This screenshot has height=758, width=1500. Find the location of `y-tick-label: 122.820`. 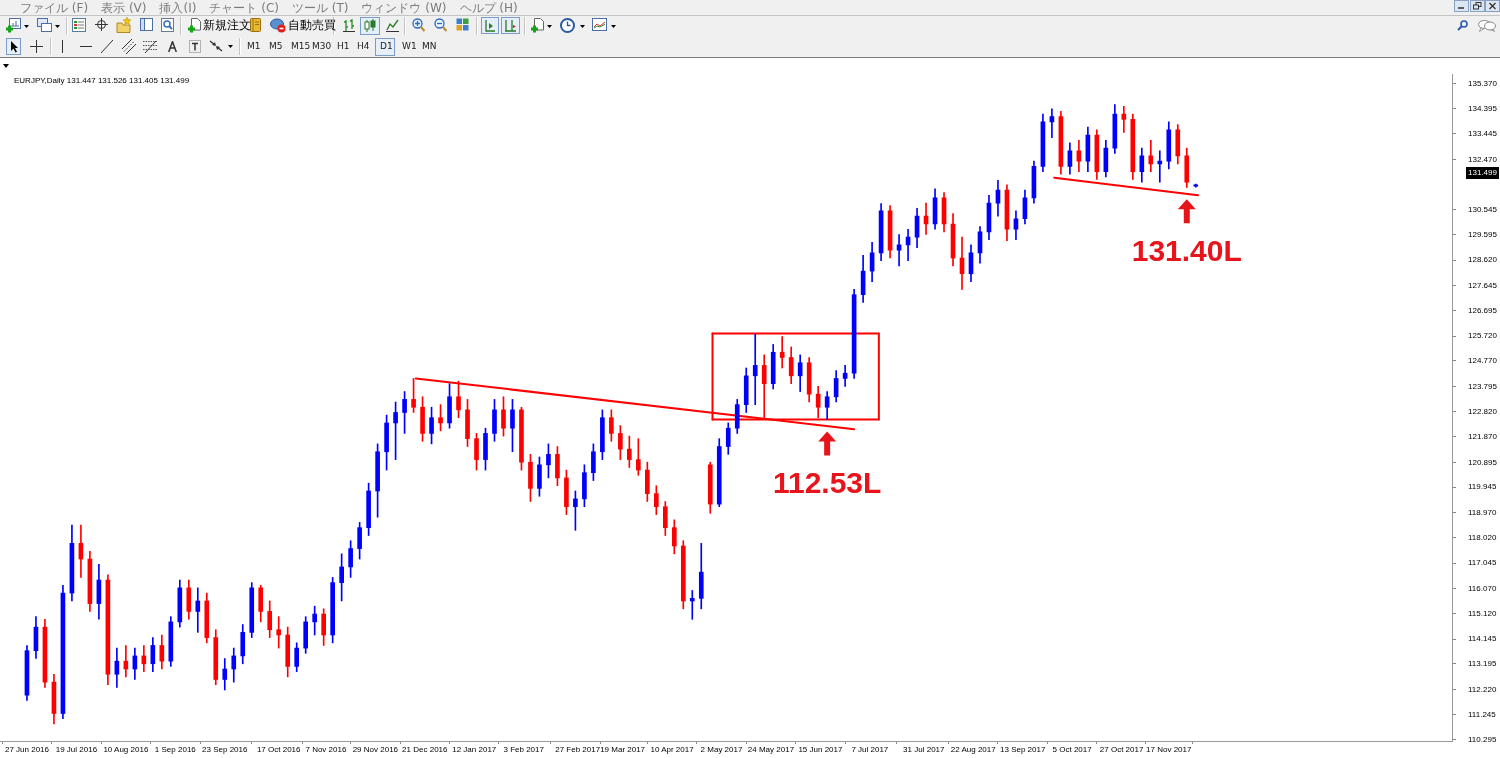

y-tick-label: 122.820 is located at coordinates (1483, 412).